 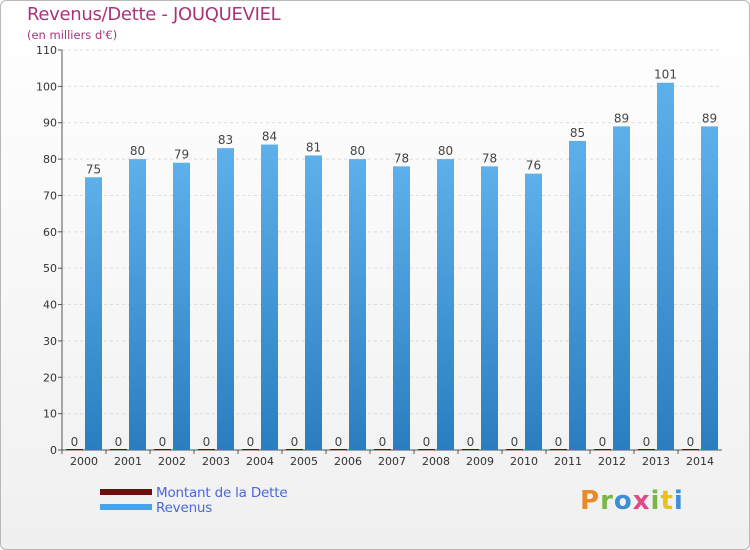 What do you see at coordinates (667, 501) in the screenshot?
I see `logo-letter: t` at bounding box center [667, 501].